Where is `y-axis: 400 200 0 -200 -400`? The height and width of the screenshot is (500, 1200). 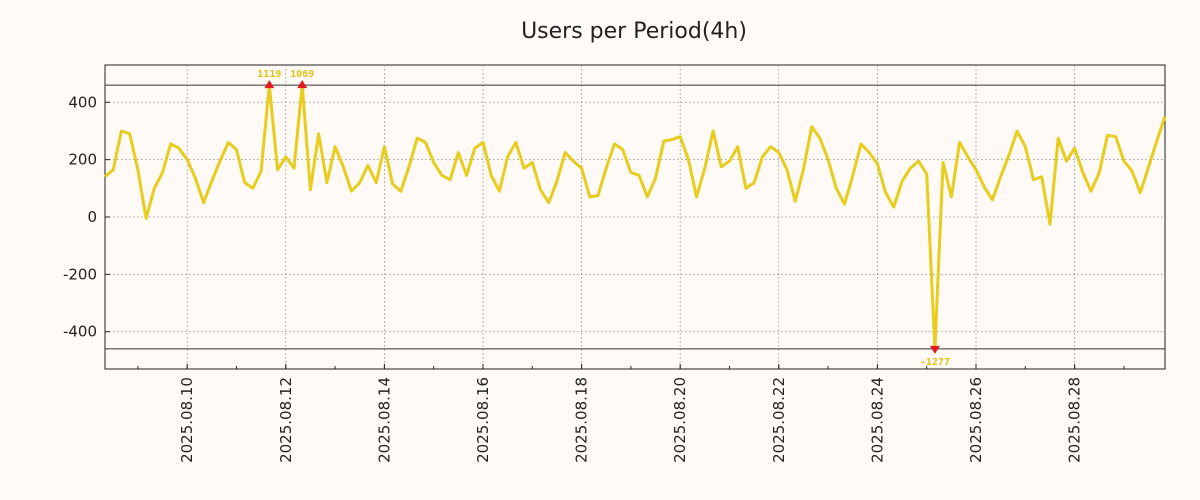 y-axis: 400 200 0 -200 -400 is located at coordinates (86, 217).